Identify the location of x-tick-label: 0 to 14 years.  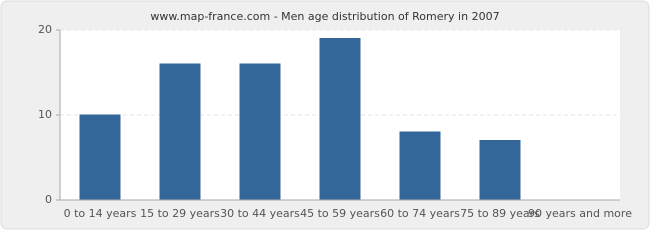
(100, 213).